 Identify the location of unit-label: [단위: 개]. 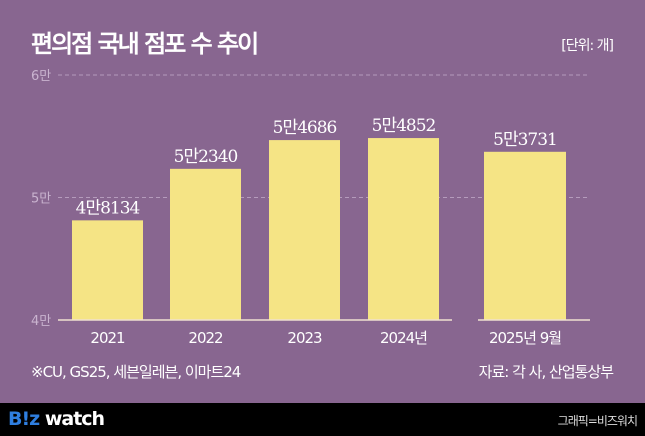
(587, 46).